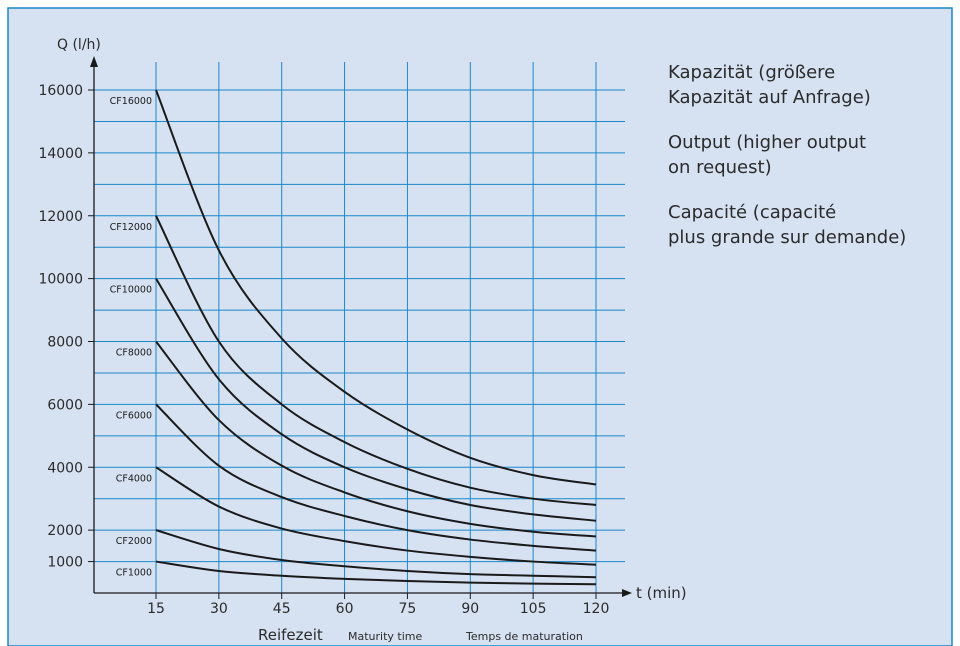 This screenshot has width=960, height=646. Describe the element at coordinates (787, 237) in the screenshot. I see `legend-line: plus grande sur demande)` at that location.